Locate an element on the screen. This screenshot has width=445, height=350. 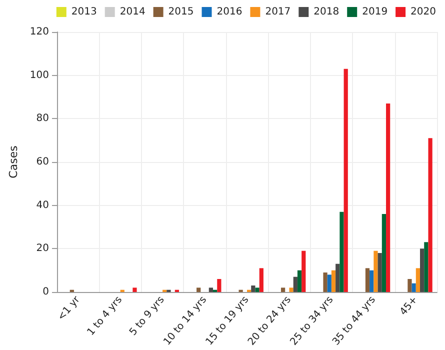
y-tick-label: 20 is located at coordinates (42, 248).